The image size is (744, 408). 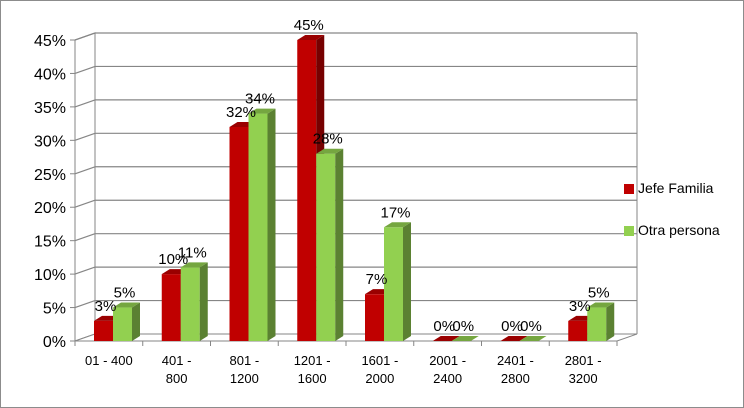 What do you see at coordinates (177, 369) in the screenshot?
I see `x-tick-label: 401 -800` at bounding box center [177, 369].